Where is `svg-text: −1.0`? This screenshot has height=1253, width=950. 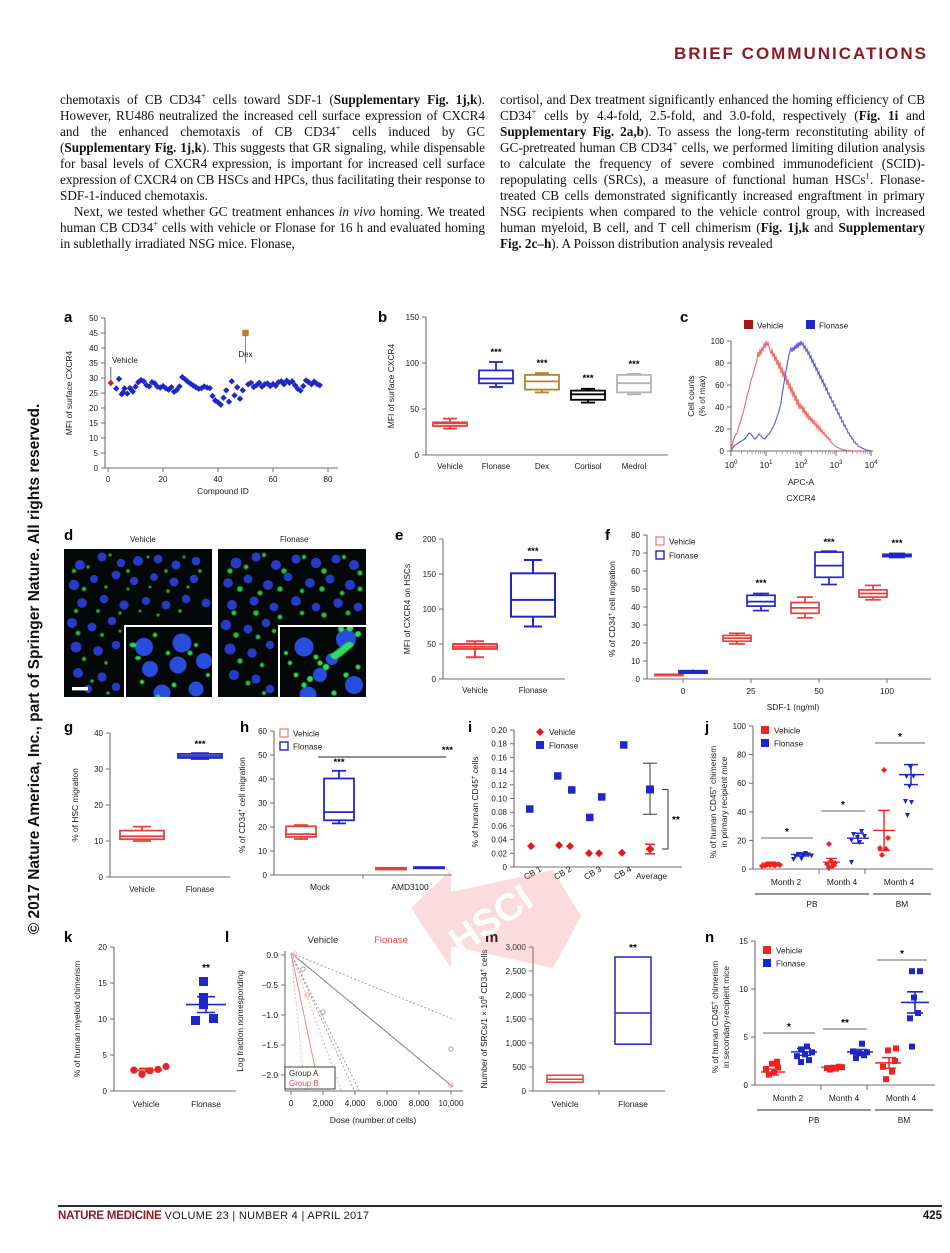 svg-text: −1.0 is located at coordinates (269, 1015).